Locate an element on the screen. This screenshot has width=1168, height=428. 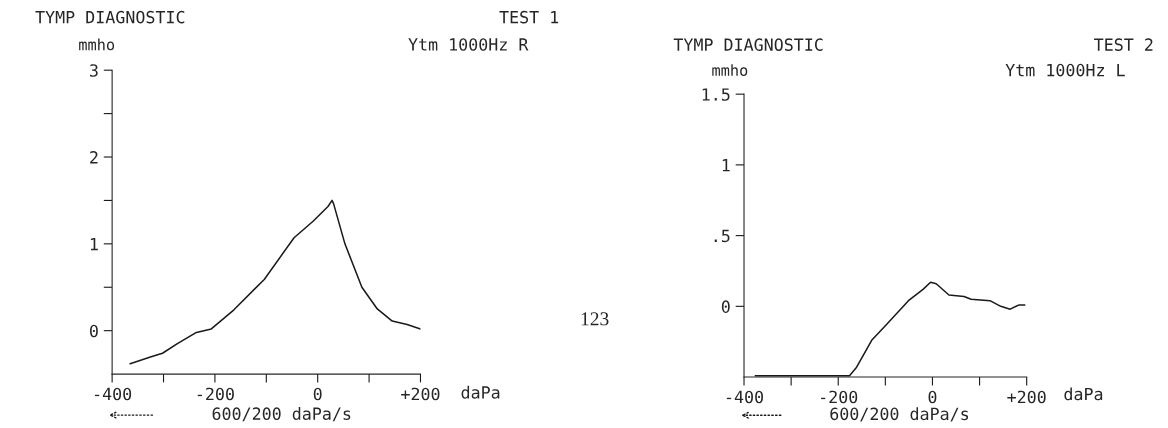
y-tick-label: 2 is located at coordinates (94, 157).